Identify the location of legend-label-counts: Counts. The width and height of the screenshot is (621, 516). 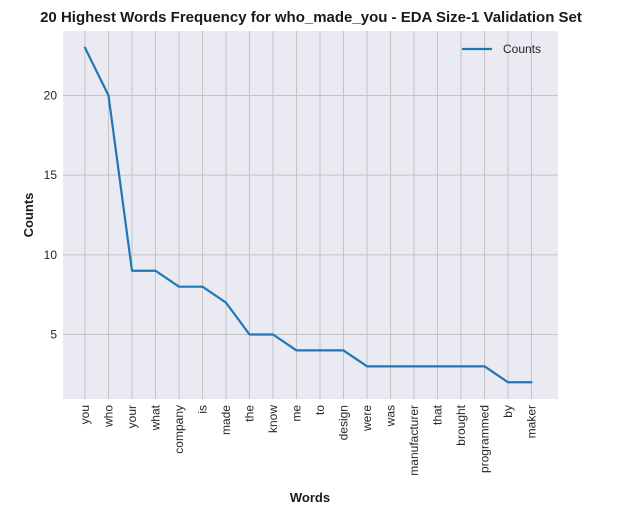
(522, 49).